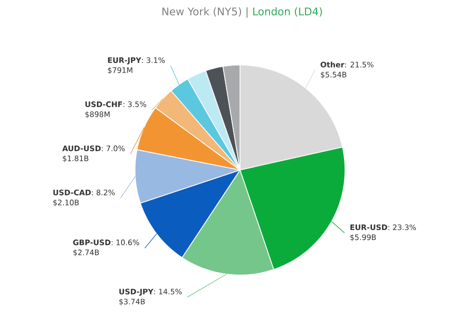 The height and width of the screenshot is (327, 465). Describe the element at coordinates (287, 12) in the screenshot. I see `chart-subtitle: London (LD4)` at that location.